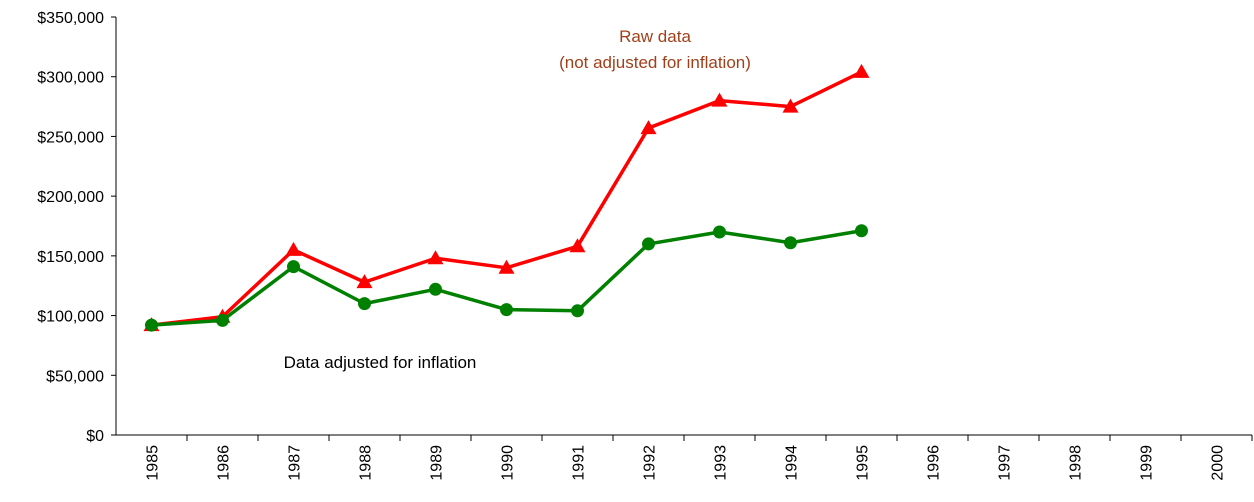  I want to click on y-tick-label: $350,000, so click(70, 18).